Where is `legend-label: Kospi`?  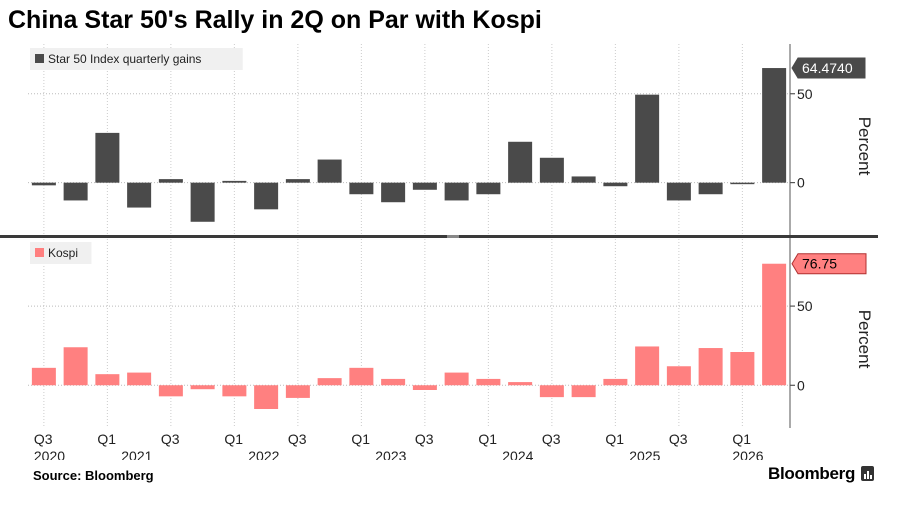
legend-label: Kospi is located at coordinates (63, 253).